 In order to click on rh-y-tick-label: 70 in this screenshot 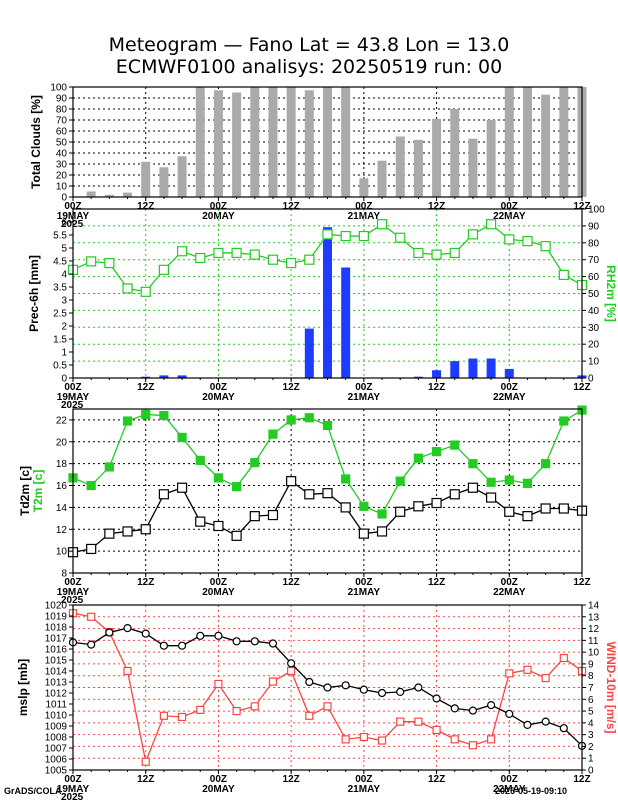, I will do `click(594, 260)`.